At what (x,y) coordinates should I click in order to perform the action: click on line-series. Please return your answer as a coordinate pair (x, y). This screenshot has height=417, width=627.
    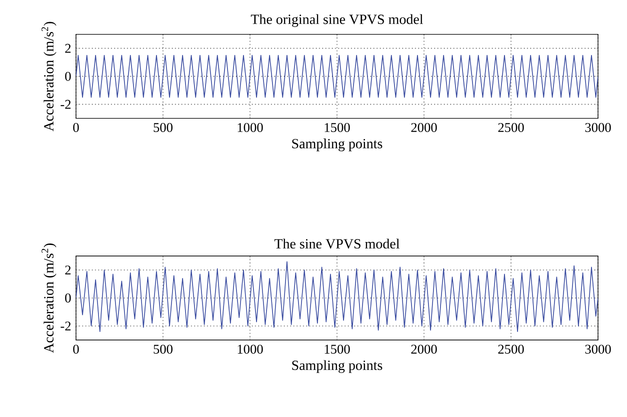
    Looking at the image, I should click on (337, 296).